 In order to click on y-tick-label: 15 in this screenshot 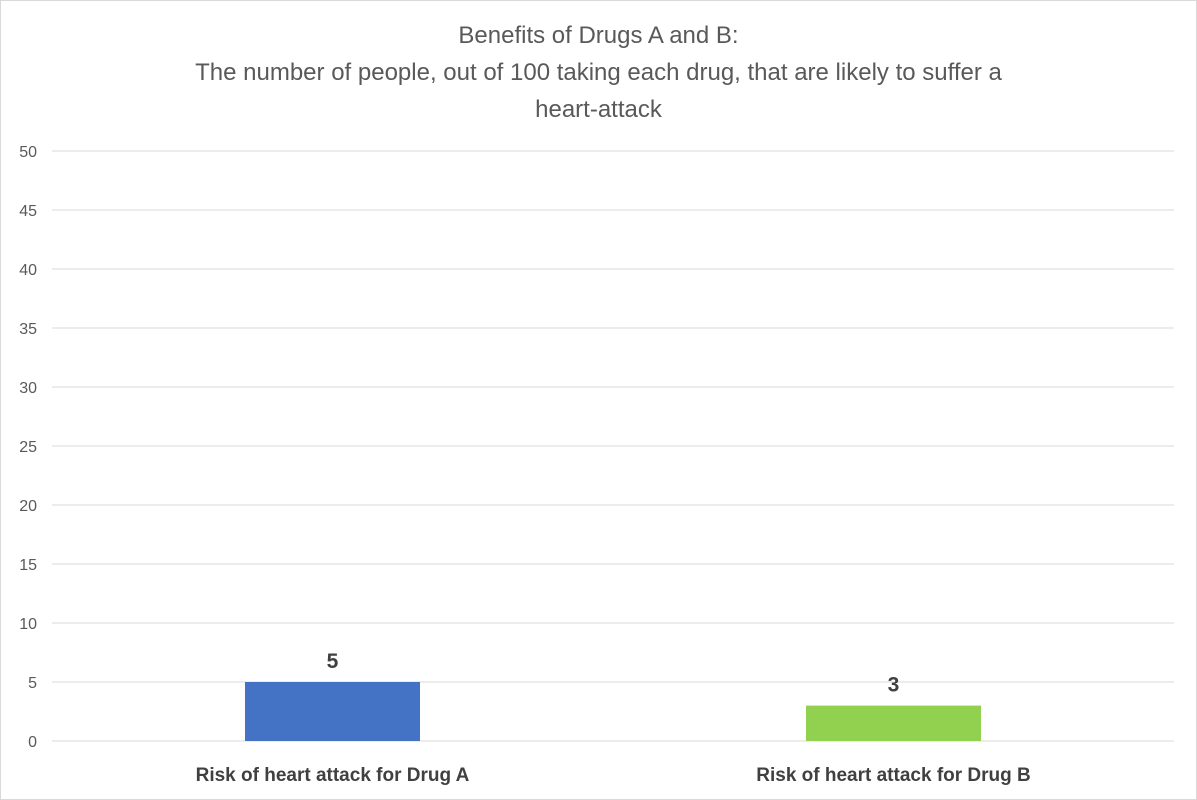, I will do `click(28, 565)`.